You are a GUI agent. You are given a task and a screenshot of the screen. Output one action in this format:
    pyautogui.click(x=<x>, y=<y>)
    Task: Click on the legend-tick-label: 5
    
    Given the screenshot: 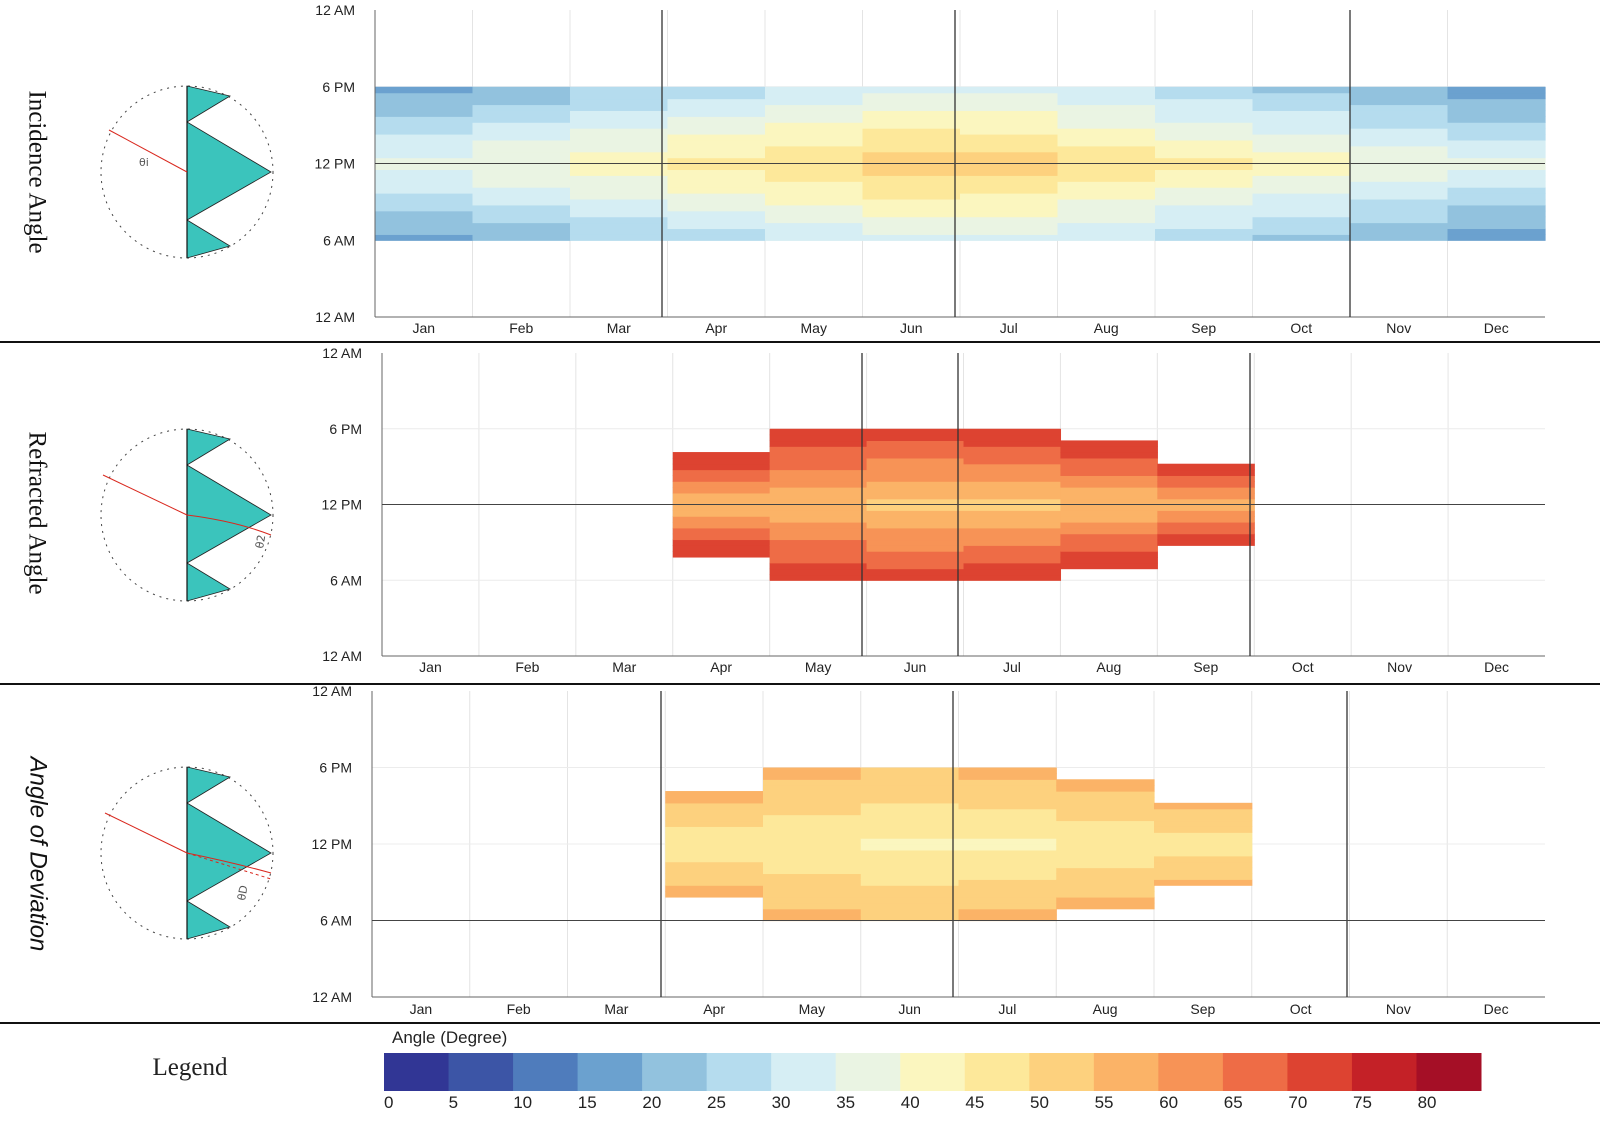 What is the action you would take?
    pyautogui.click(x=453, y=1102)
    